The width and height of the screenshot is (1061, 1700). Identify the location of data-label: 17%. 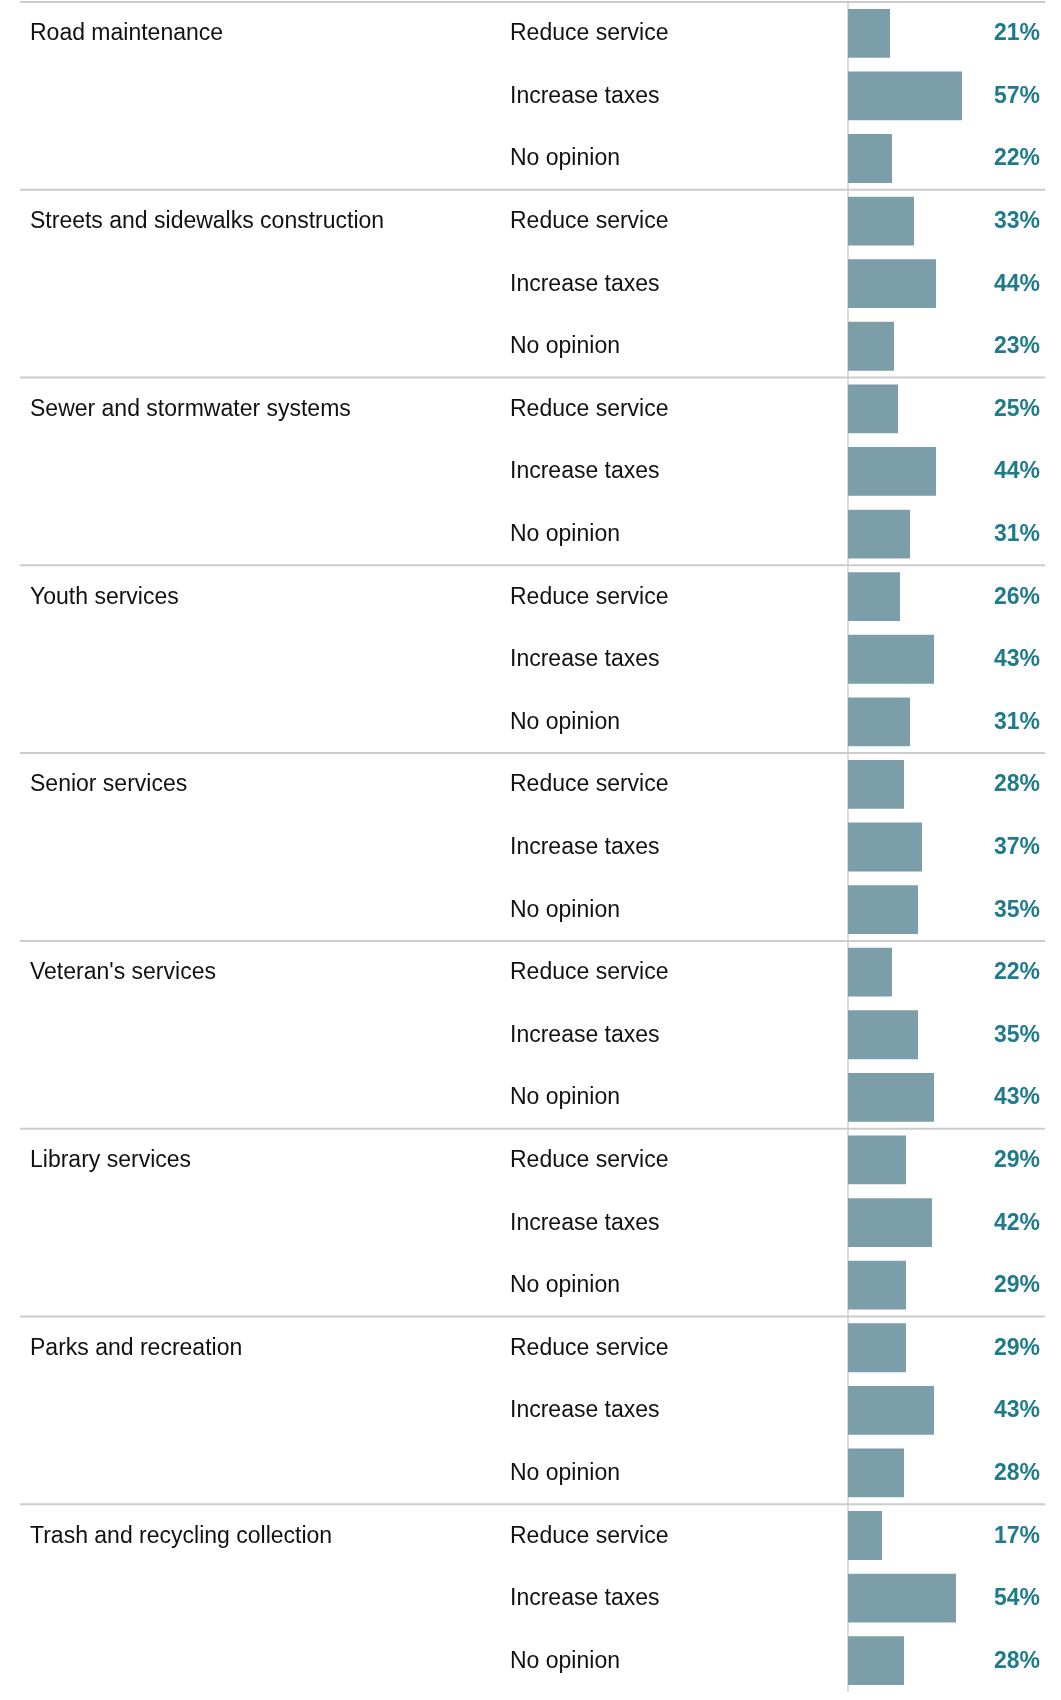
(1016, 1534).